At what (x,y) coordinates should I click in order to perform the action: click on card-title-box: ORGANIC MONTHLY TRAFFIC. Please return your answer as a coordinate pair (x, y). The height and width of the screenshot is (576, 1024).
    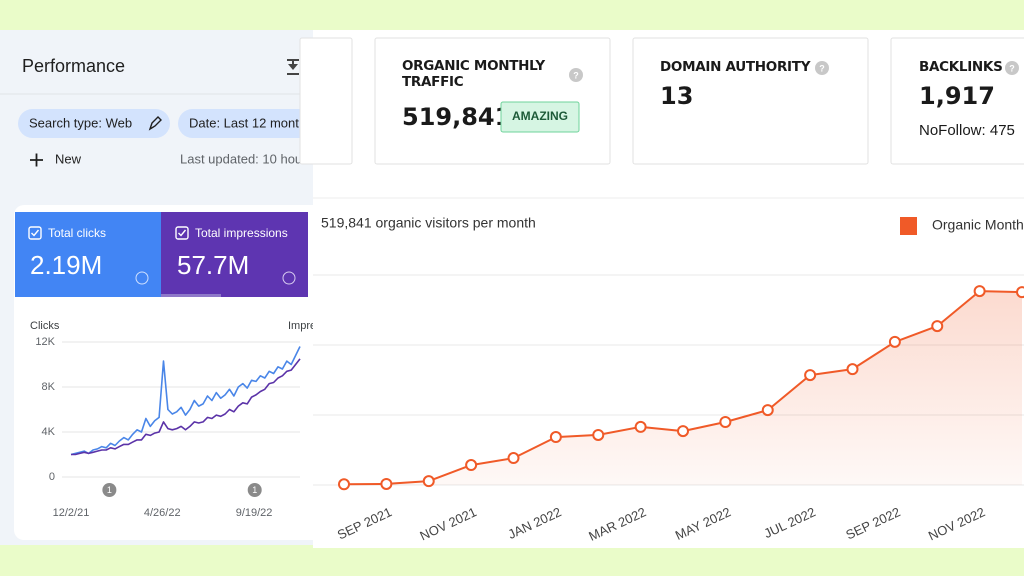
    Looking at the image, I should click on (473, 74).